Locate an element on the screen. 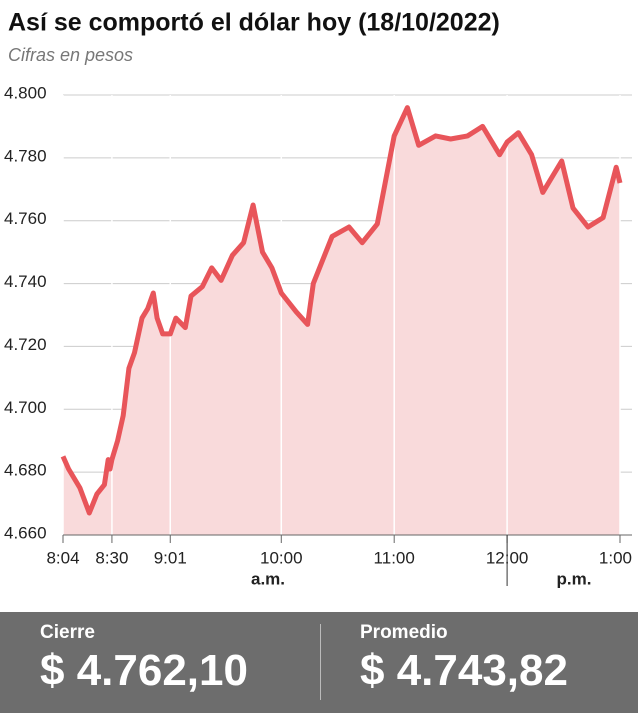 This screenshot has height=713, width=638. y-tick-label: 4.660 is located at coordinates (25, 532).